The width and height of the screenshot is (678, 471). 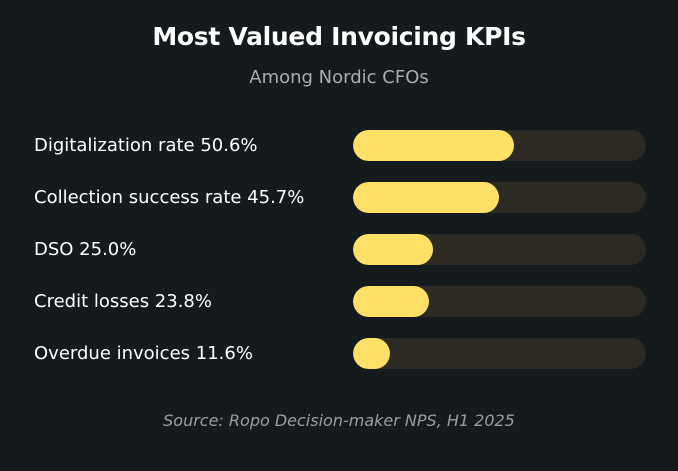 What do you see at coordinates (339, 36) in the screenshot?
I see `chart-title: Most Valued Invoicing KPIs` at bounding box center [339, 36].